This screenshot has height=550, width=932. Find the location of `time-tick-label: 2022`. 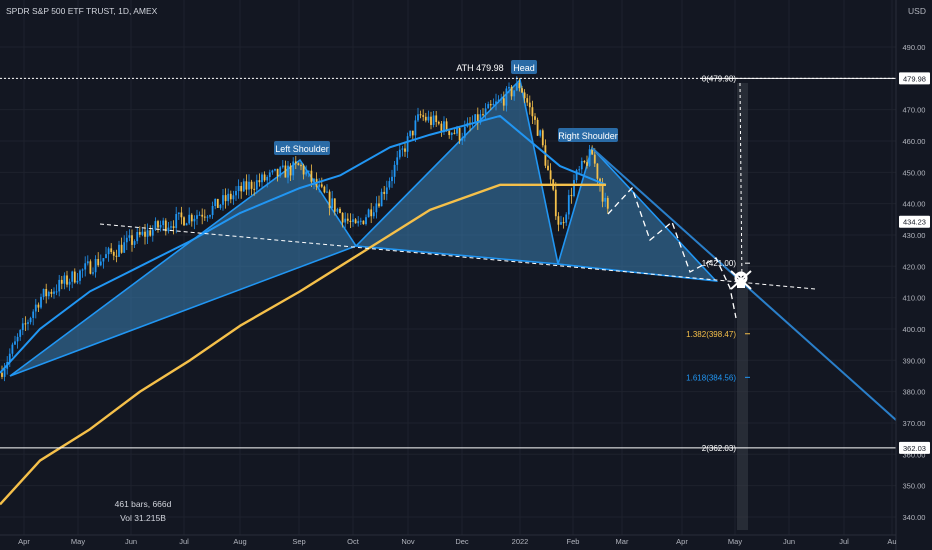

time-tick-label: 2022 is located at coordinates (520, 541).